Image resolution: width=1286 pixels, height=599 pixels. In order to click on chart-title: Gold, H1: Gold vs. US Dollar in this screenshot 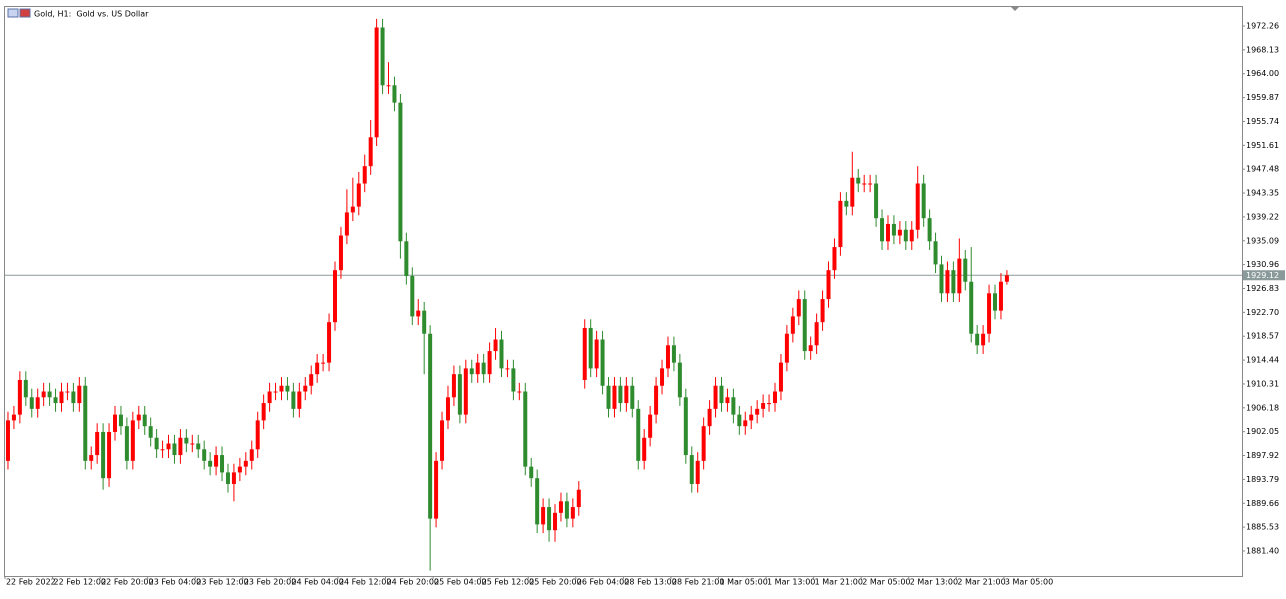, I will do `click(91, 14)`.